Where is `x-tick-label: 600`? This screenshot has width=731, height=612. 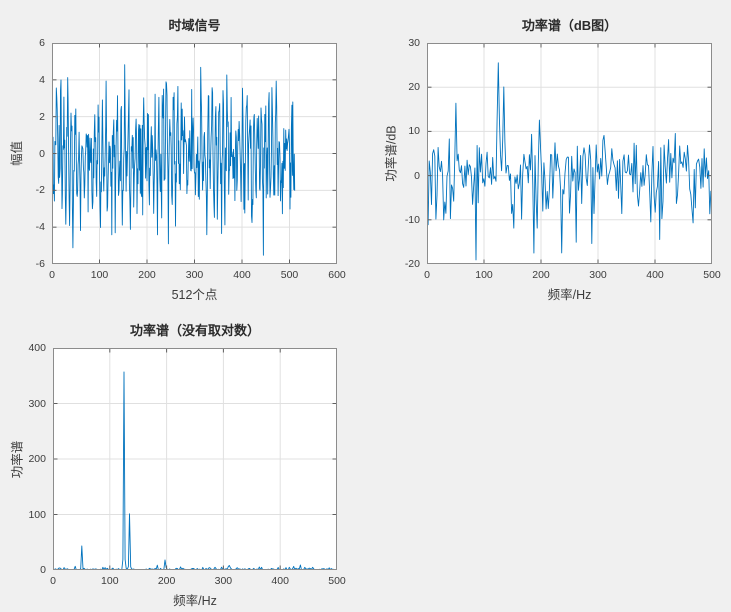 x-tick-label: 600 is located at coordinates (337, 275).